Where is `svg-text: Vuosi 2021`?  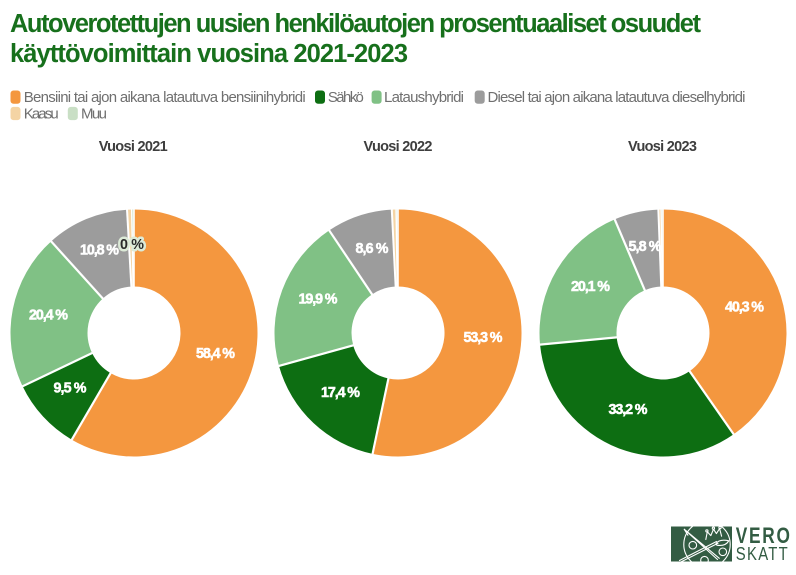
svg-text: Vuosi 2021 is located at coordinates (133, 147).